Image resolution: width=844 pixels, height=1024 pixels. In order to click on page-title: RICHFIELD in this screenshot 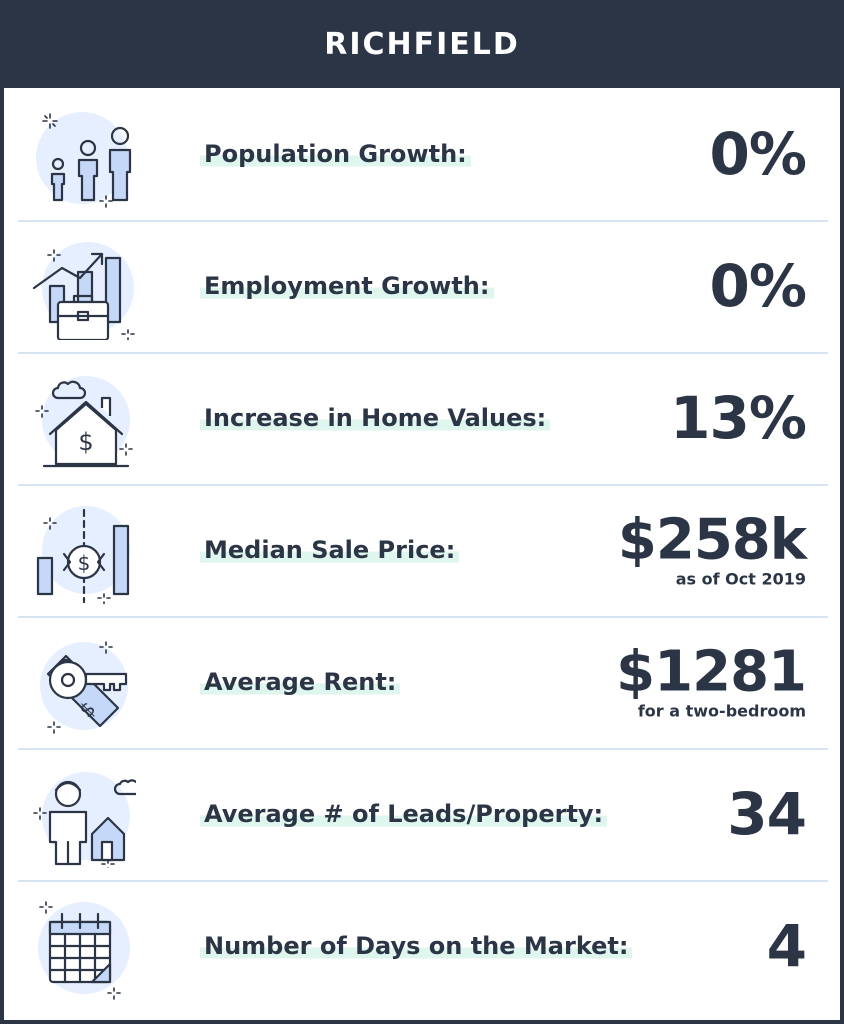, I will do `click(422, 44)`.